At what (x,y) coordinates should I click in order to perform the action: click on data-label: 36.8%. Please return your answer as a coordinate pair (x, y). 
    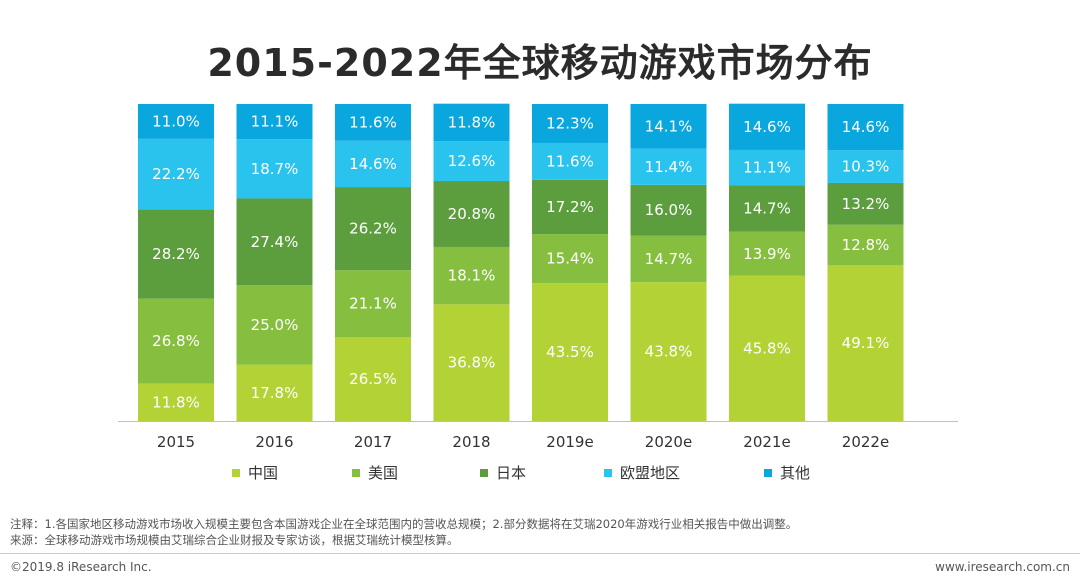
    Looking at the image, I should click on (472, 363).